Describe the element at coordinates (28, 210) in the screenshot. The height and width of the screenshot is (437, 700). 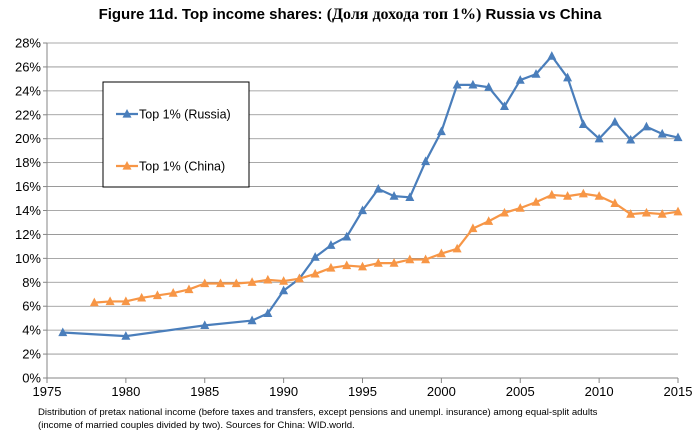
I see `y-tick-label: 14%` at that location.